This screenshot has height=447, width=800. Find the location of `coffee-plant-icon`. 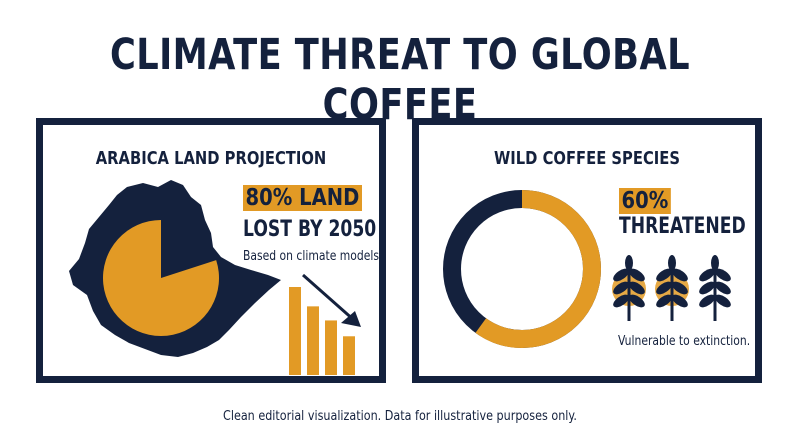

coffee-plant-icon is located at coordinates (671, 288).